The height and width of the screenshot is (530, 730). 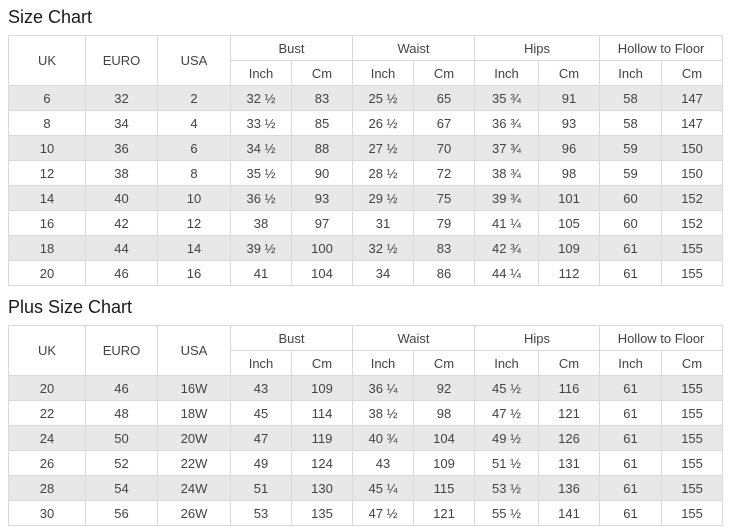 I want to click on table-cell: 135, so click(x=322, y=513).